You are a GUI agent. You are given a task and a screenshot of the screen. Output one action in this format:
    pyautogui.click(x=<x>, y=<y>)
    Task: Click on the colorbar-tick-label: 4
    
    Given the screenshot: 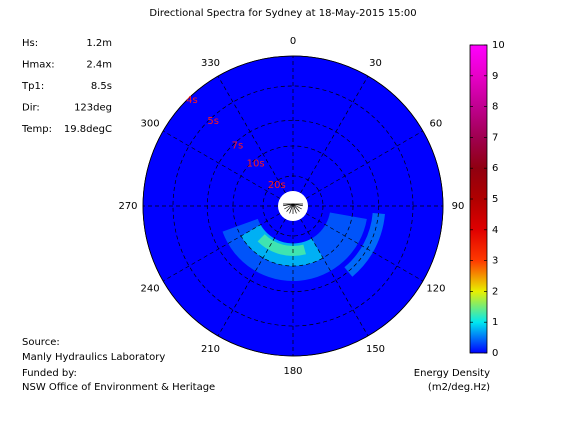 What is the action you would take?
    pyautogui.click(x=495, y=230)
    